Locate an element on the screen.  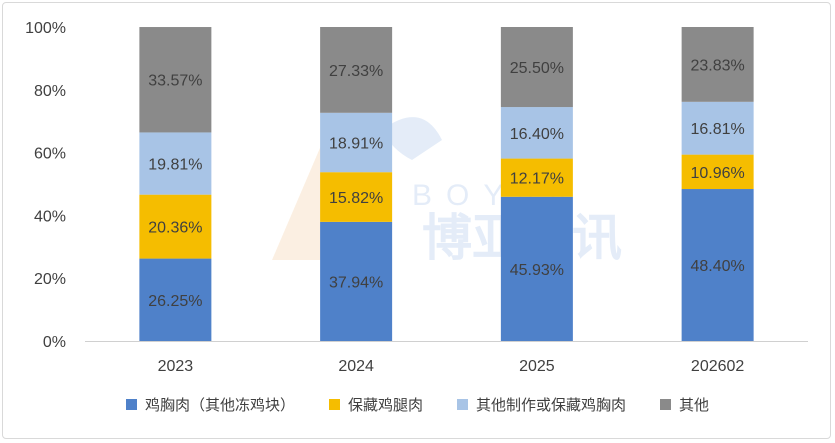
y-tick-label: 100% is located at coordinates (45, 28).